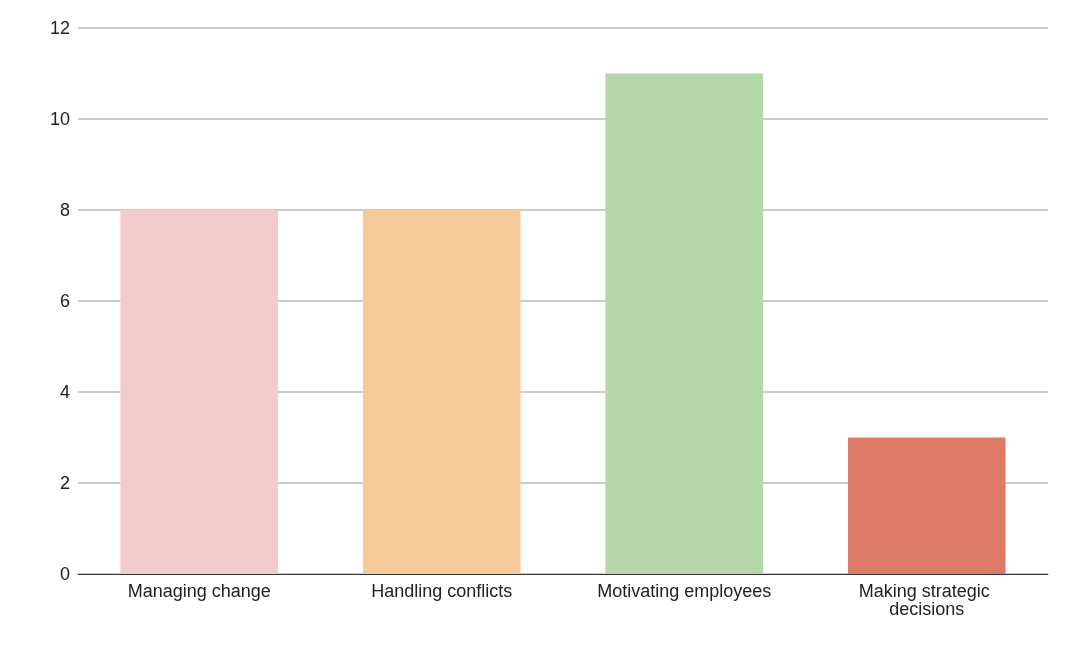  What do you see at coordinates (59, 28) in the screenshot?
I see `y-tick-label: 12` at bounding box center [59, 28].